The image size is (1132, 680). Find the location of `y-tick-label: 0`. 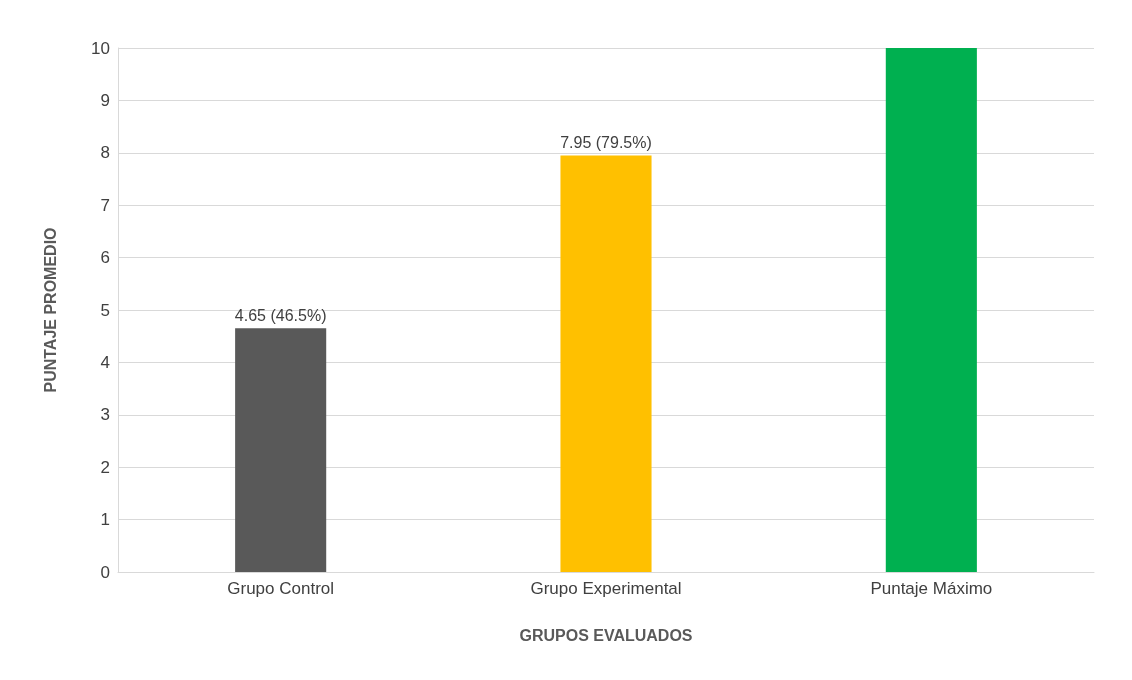

y-tick-label: 0 is located at coordinates (105, 572).